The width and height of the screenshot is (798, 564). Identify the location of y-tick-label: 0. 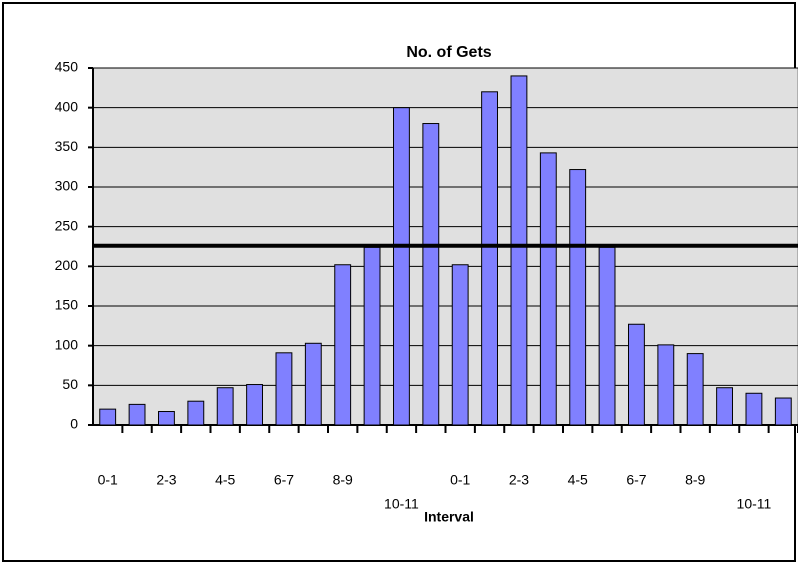
(74, 424).